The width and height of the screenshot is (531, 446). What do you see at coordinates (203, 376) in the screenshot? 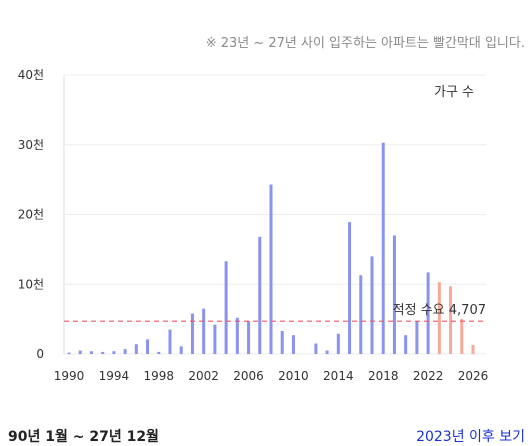
I see `x-tick-label: 2002` at bounding box center [203, 376].